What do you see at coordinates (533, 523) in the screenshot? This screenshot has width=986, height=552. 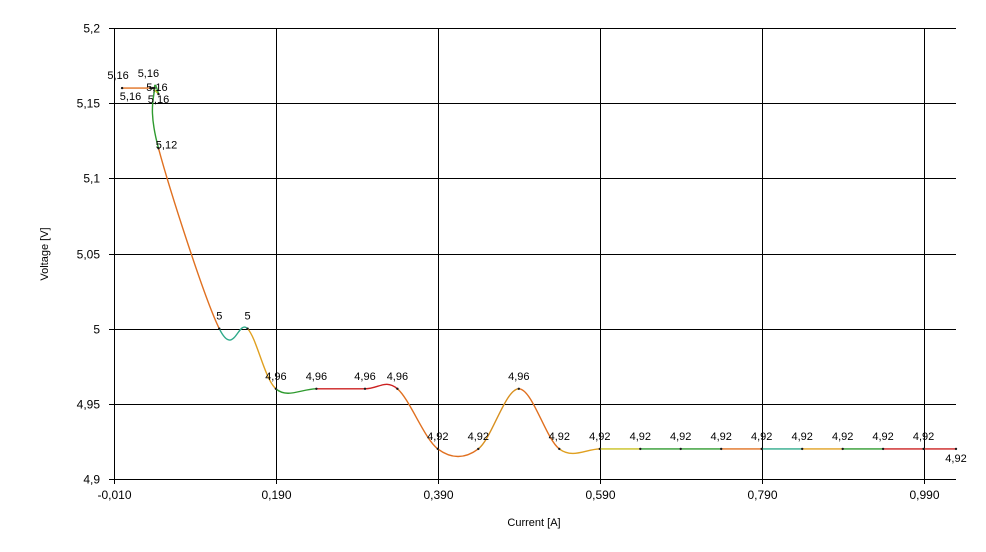 I see `x-axis-title: Current [A]` at bounding box center [533, 523].